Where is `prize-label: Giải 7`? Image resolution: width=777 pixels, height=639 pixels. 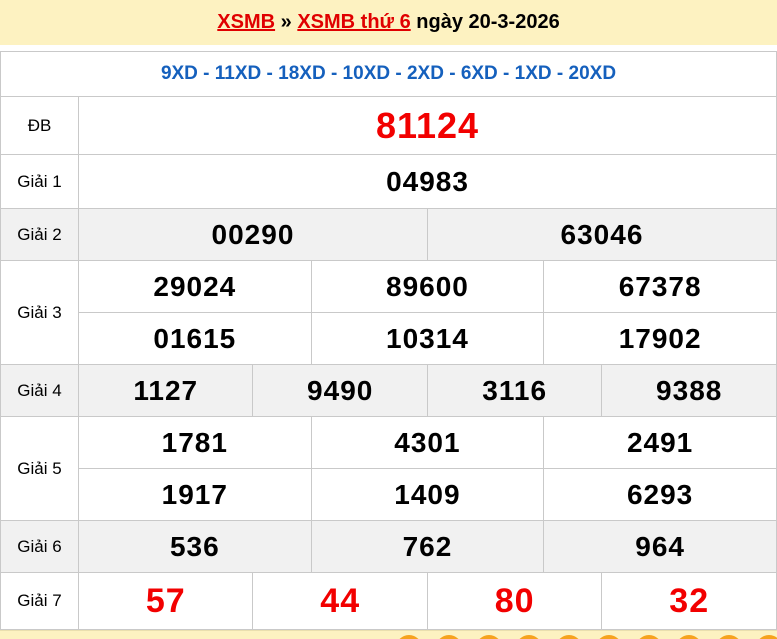 prize-label: Giải 7 is located at coordinates (39, 601).